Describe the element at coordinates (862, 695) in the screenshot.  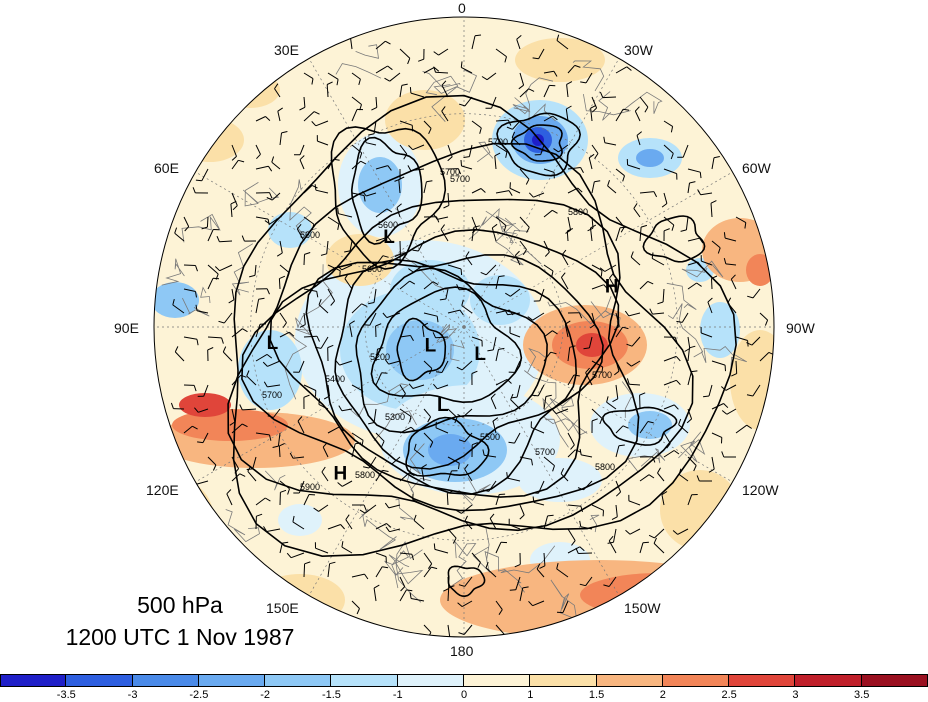
I see `colorbar-tick-label: 3.5` at that location.